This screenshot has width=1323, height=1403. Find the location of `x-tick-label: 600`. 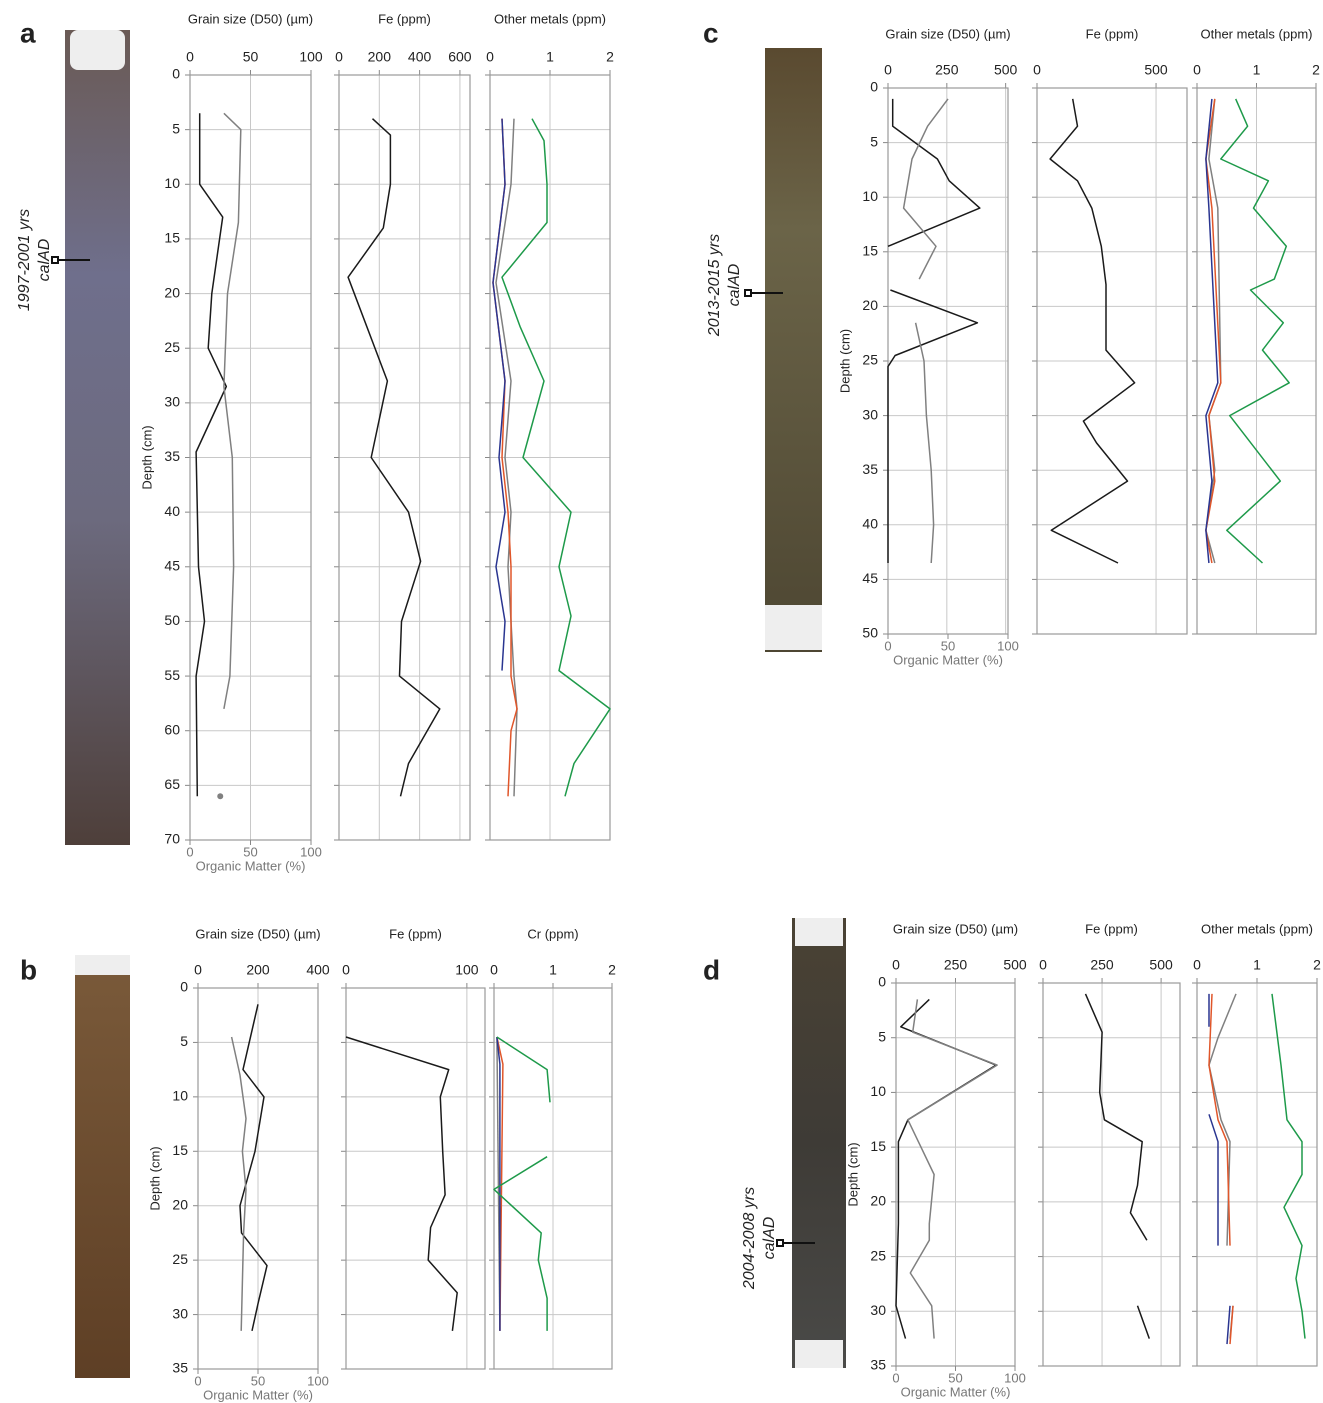

x-tick-label: 600 is located at coordinates (460, 57).